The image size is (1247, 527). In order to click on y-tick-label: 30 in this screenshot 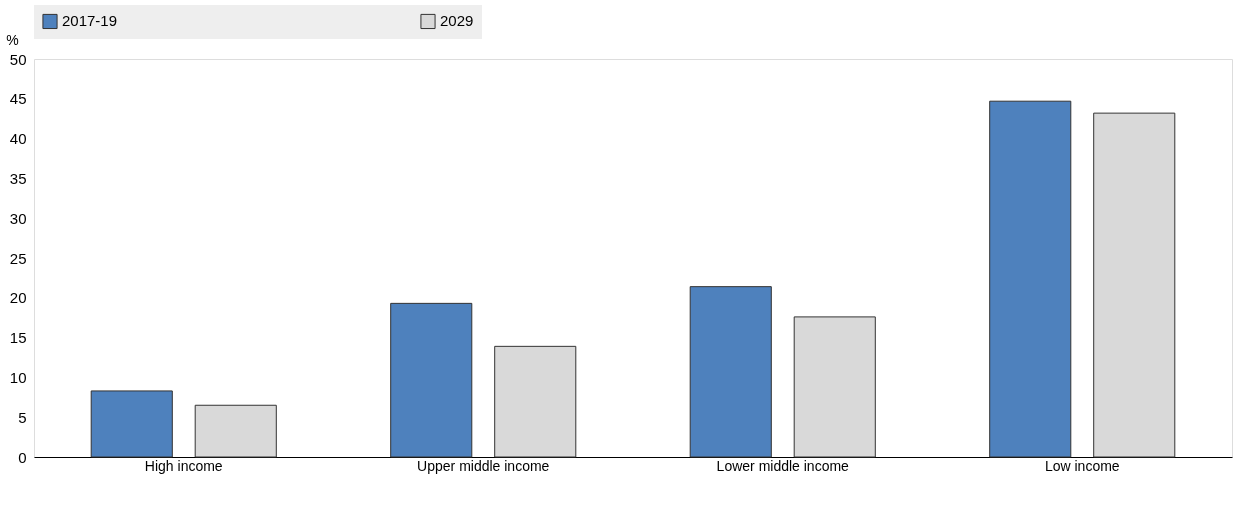, I will do `click(18, 218)`.